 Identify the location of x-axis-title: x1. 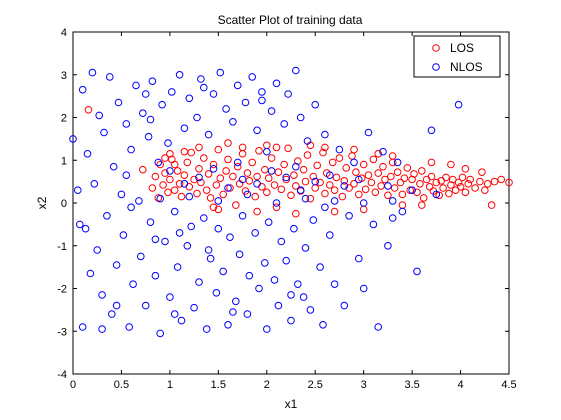
(291, 404).